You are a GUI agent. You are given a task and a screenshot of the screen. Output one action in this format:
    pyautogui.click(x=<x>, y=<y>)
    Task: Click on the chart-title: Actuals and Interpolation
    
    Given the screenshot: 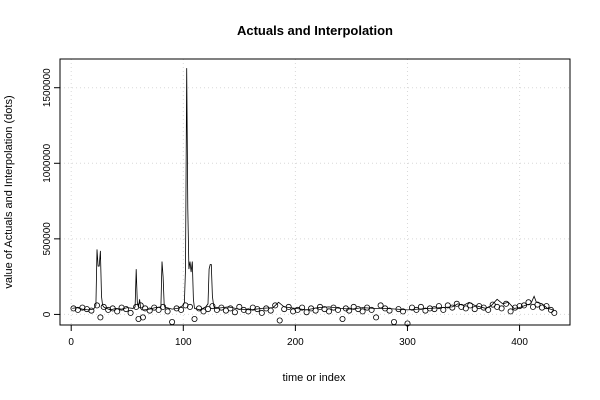 What is the action you would take?
    pyautogui.click(x=315, y=30)
    